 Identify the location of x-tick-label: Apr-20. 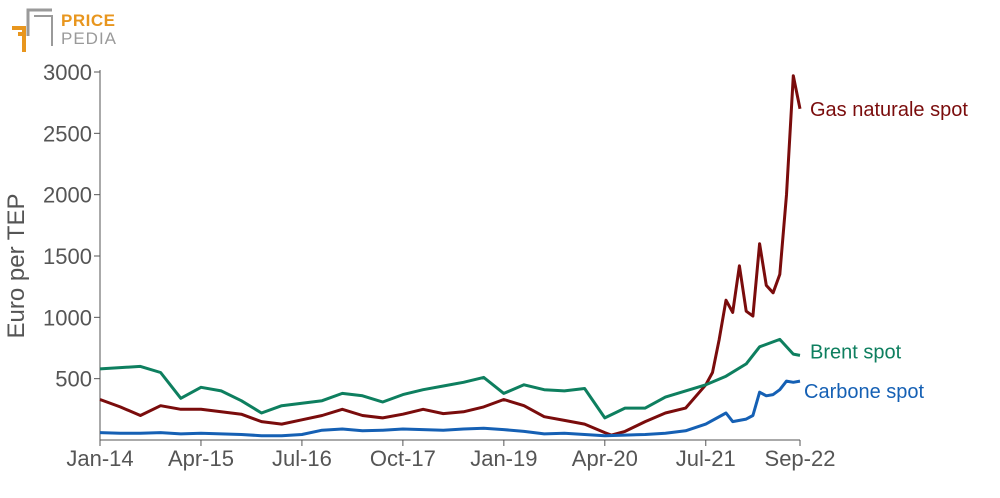
(605, 458).